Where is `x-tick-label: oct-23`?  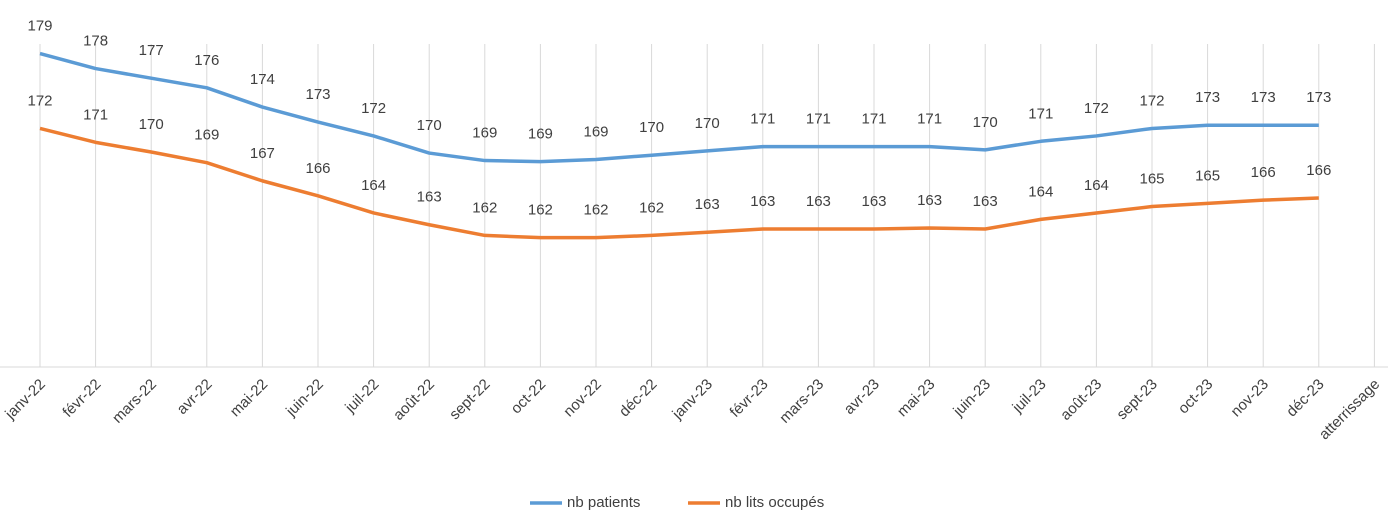 x-tick-label: oct-23 is located at coordinates (1196, 397).